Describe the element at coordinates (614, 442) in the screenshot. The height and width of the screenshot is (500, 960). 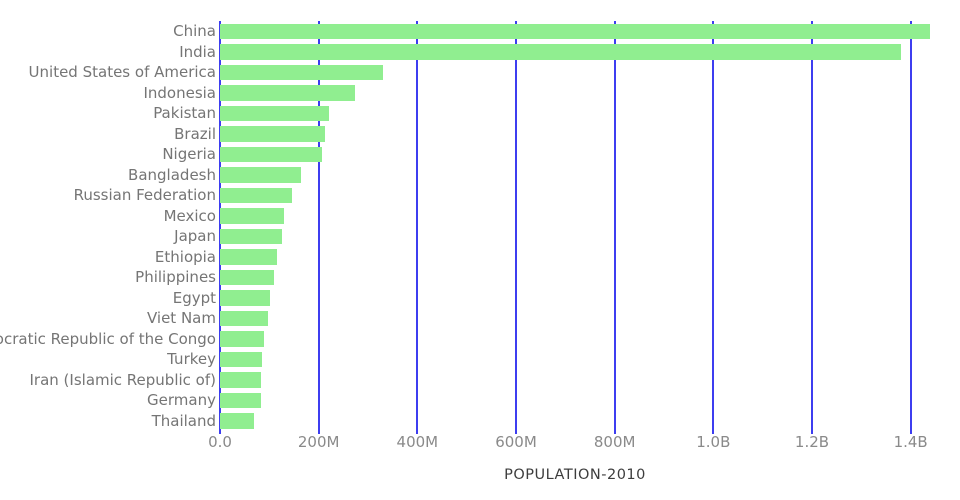
I see `x-tick-label: 800M` at that location.